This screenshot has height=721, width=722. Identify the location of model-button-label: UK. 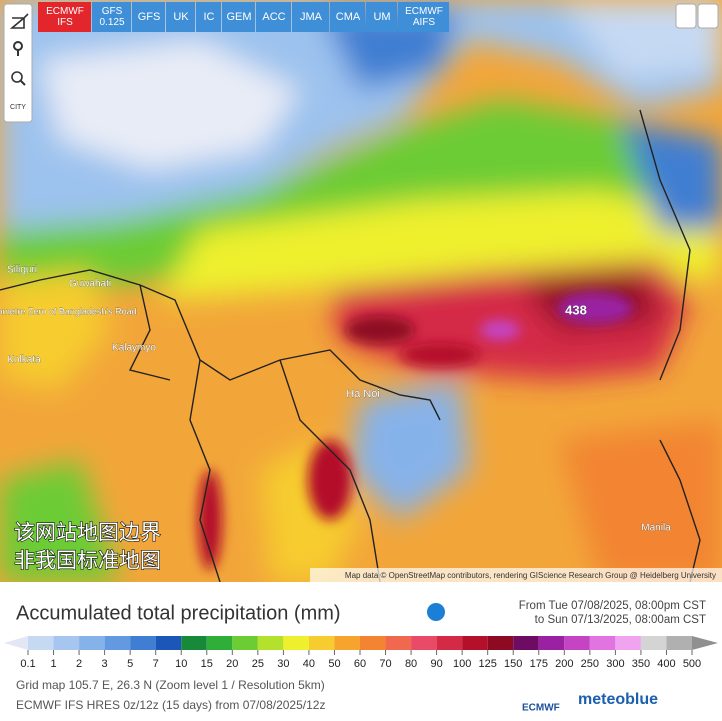
(181, 17).